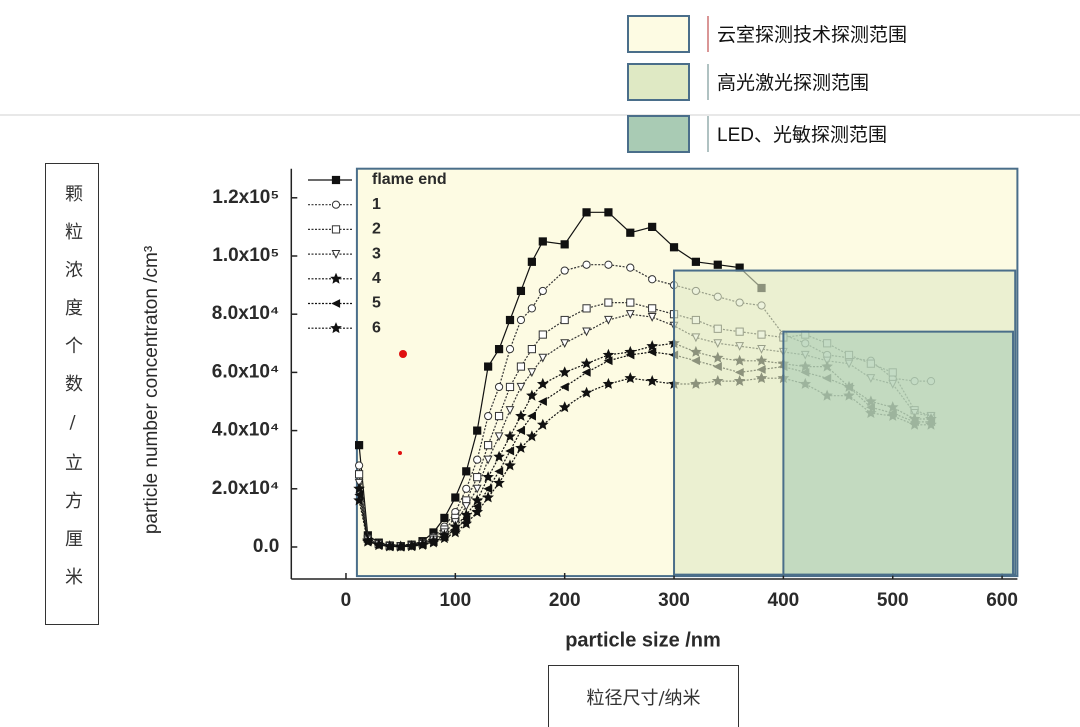 The width and height of the screenshot is (1080, 727). I want to click on legend-label: 2, so click(376, 229).